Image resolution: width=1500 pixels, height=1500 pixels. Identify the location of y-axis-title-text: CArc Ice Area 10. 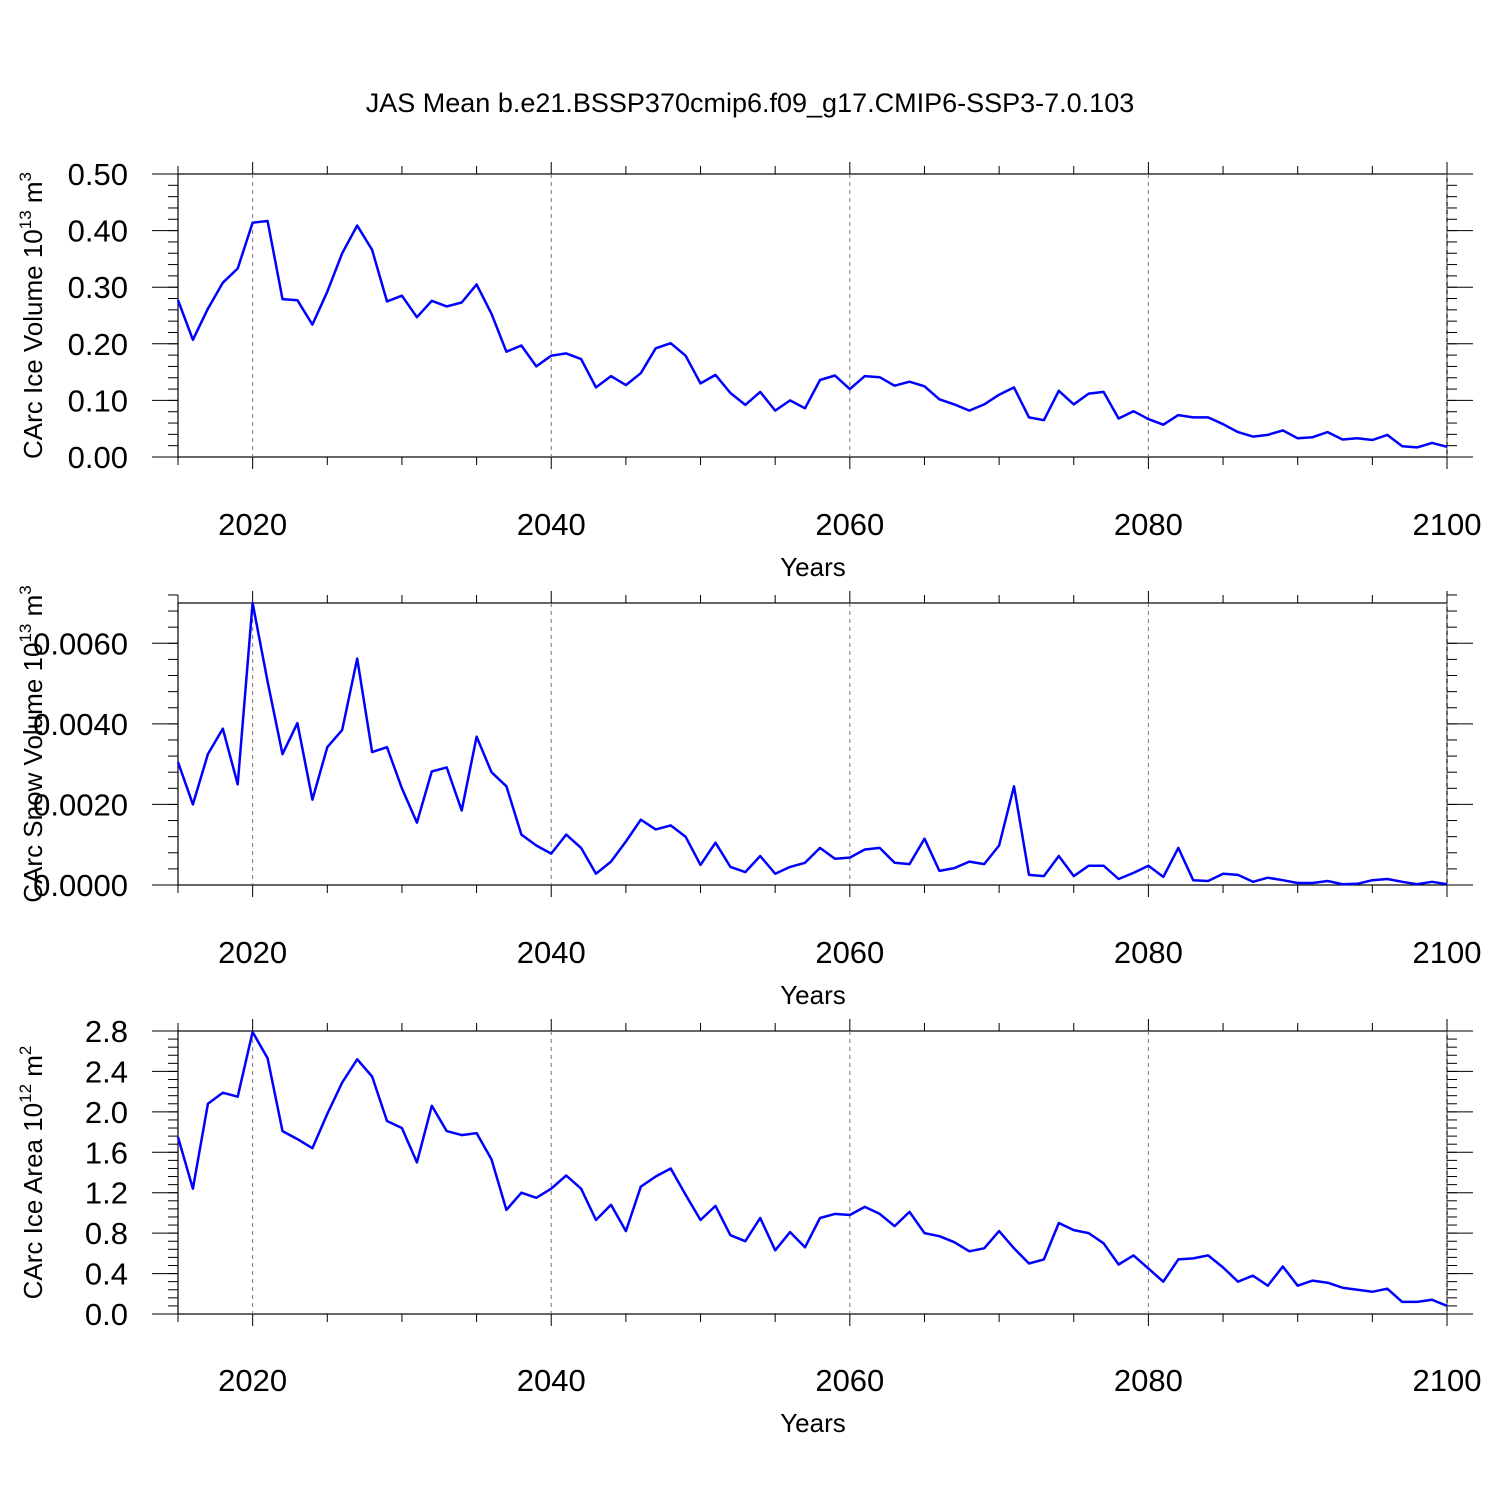
(33, 1201).